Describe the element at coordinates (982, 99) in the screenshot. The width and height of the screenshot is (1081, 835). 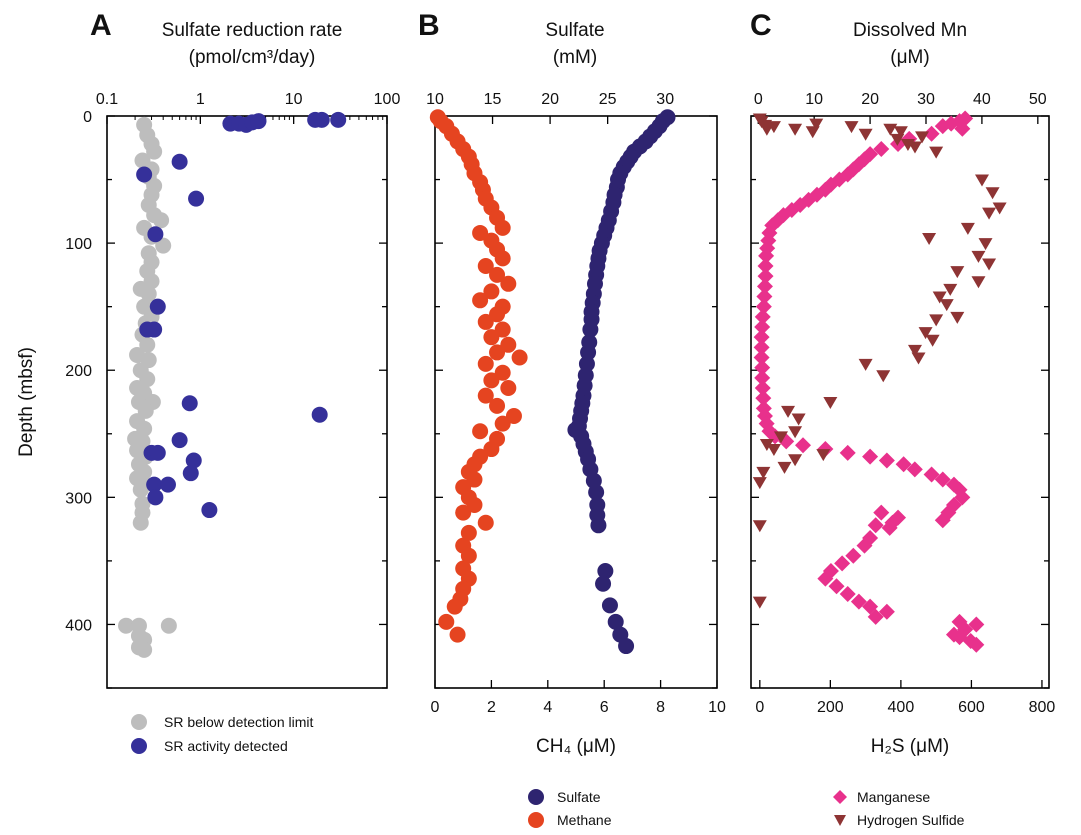
I see `panel-c-top-tick-label: 40` at that location.